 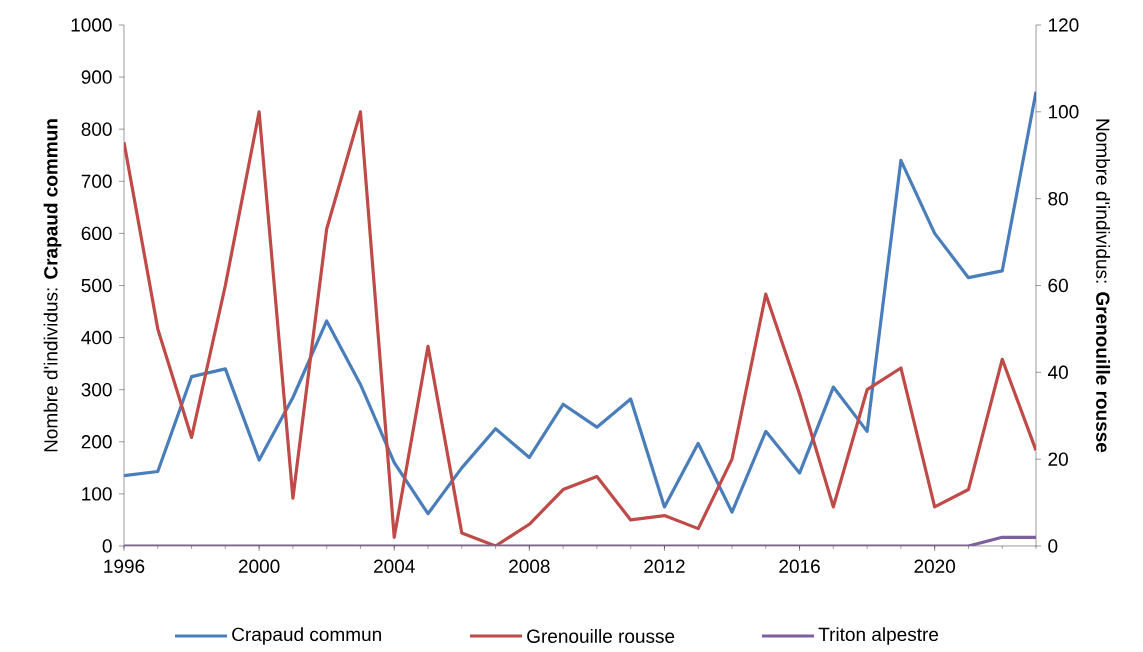 I want to click on y2-tick-label: 20, so click(x=1058, y=459).